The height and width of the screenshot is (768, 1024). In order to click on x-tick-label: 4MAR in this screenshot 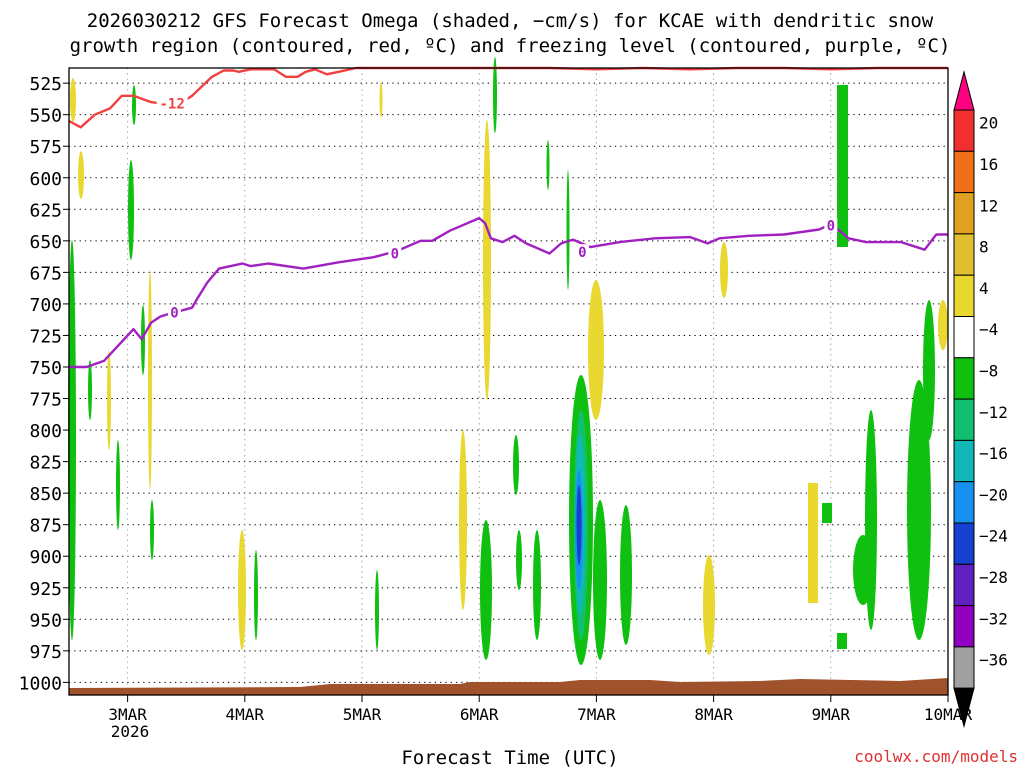, I will do `click(245, 714)`.